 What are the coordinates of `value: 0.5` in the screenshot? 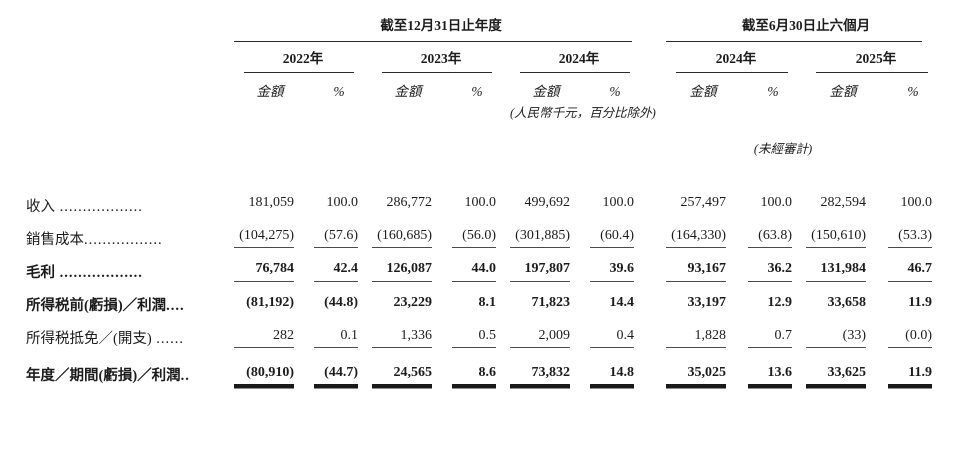 It's located at (474, 338).